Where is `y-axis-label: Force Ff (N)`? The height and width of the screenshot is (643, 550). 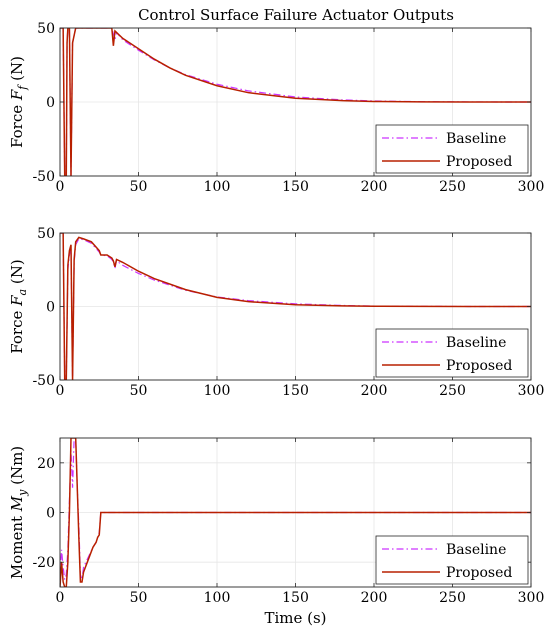 y-axis-label: Force Ff (N) is located at coordinates (18, 102).